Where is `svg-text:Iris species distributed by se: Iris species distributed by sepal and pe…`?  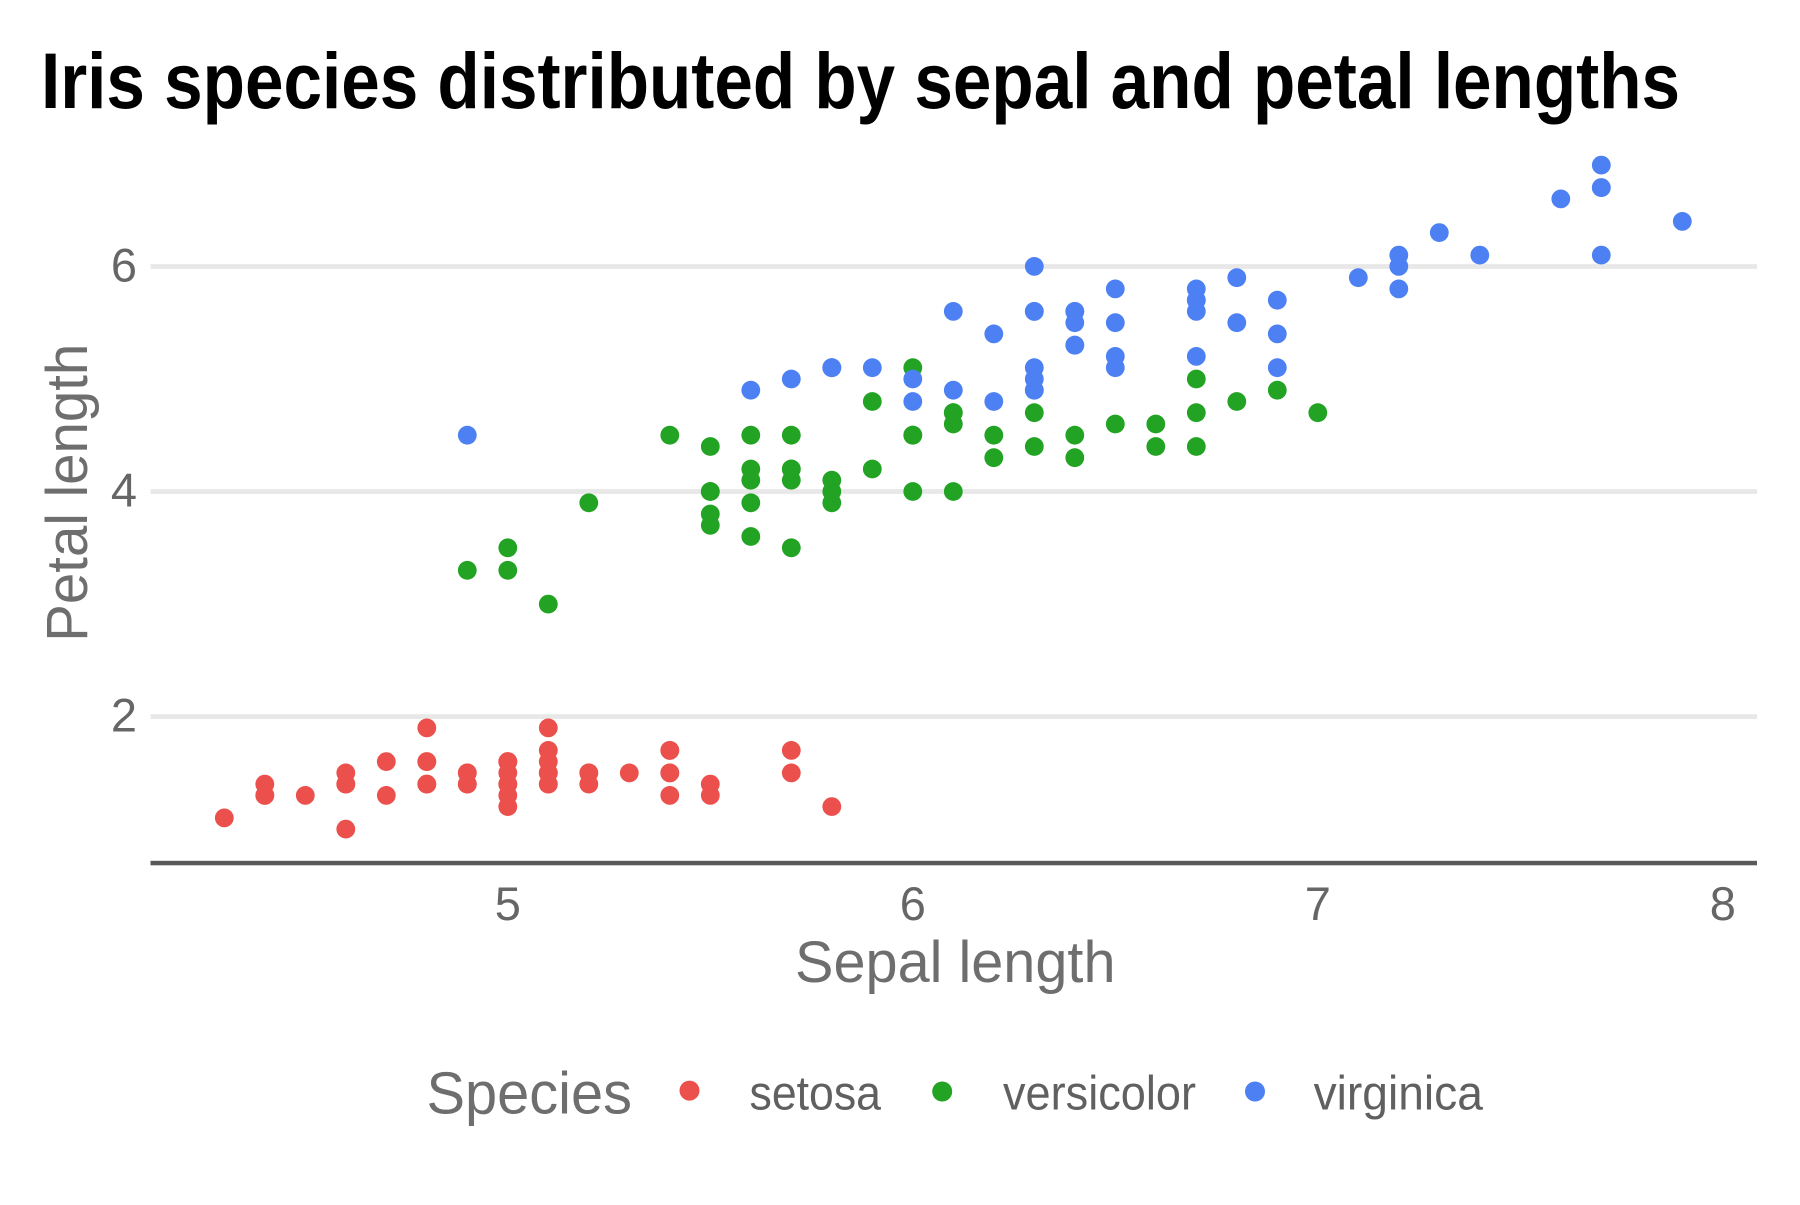
svg-text:Iris species distributed by se: Iris species distributed by sepal and pe… is located at coordinates (860, 80).